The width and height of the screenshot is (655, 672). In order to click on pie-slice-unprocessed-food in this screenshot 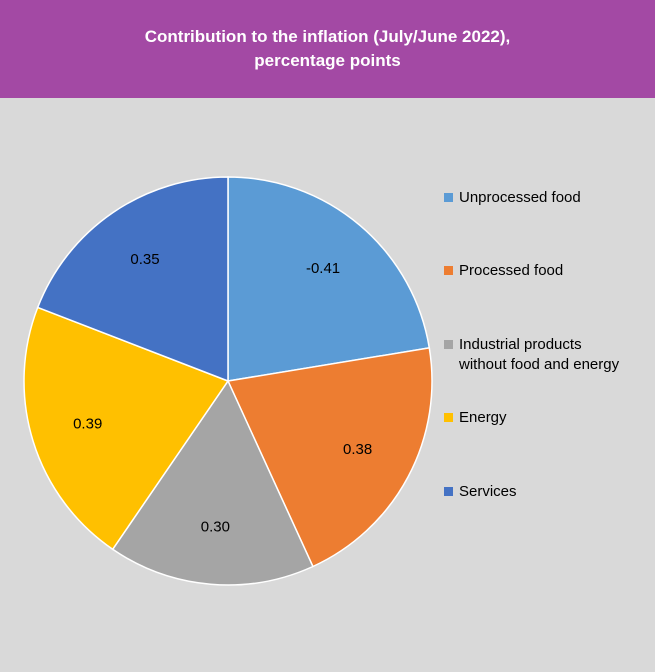, I will do `click(329, 279)`.